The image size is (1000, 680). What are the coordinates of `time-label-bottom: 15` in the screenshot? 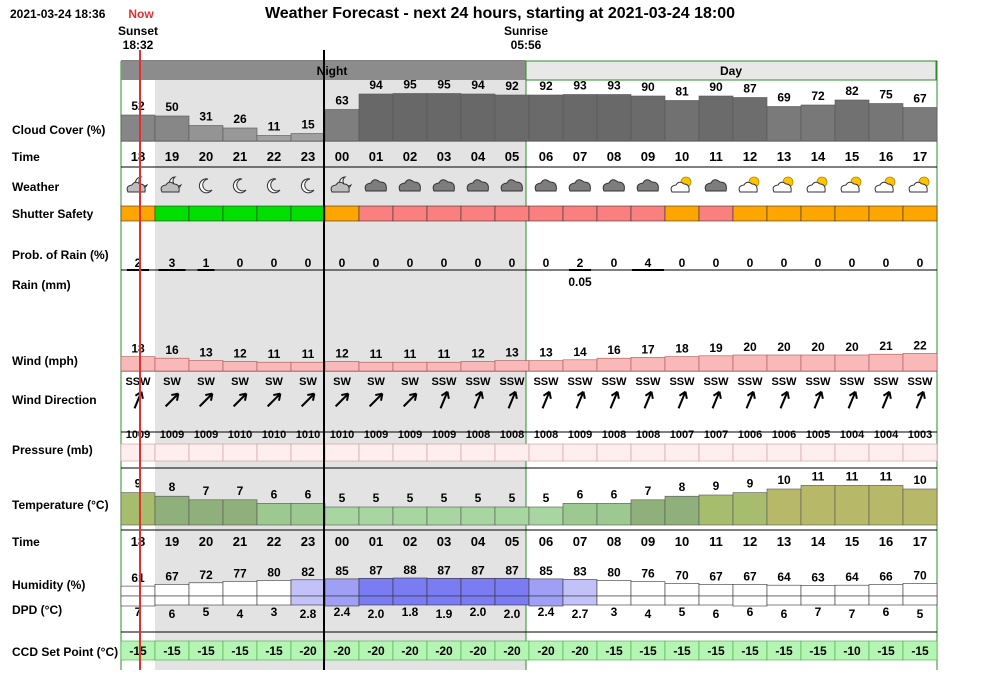 It's located at (852, 541).